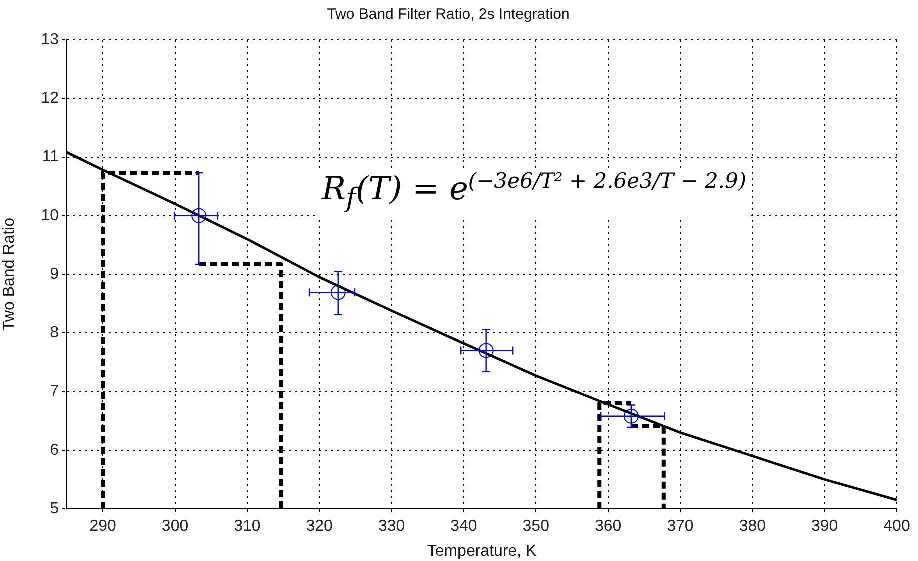 This screenshot has width=918, height=561. What do you see at coordinates (536, 527) in the screenshot?
I see `x-tick-label: 350` at bounding box center [536, 527].